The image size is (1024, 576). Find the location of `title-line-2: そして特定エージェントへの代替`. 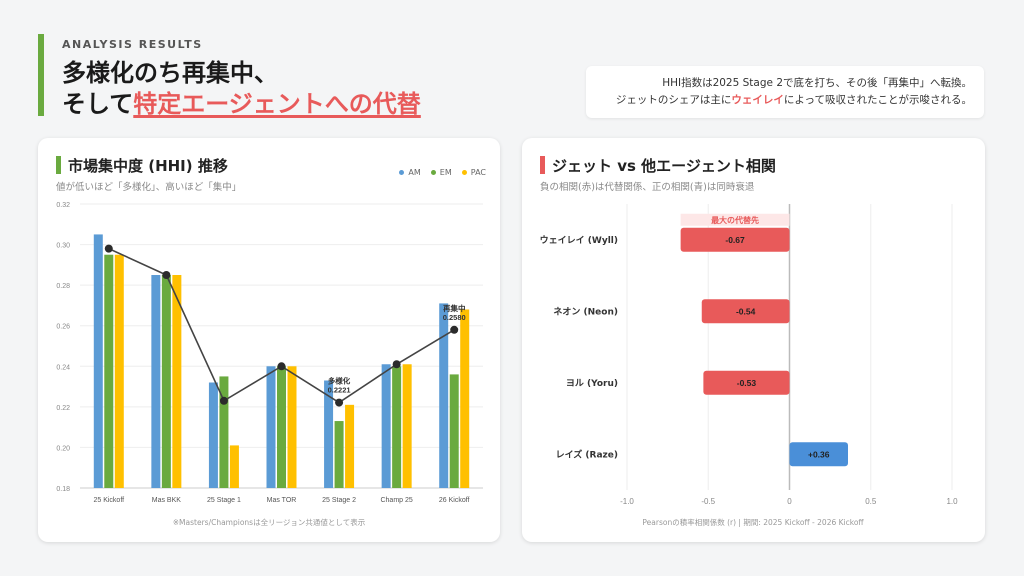

title-line-2: そして特定エージェントへの代替 is located at coordinates (241, 104).